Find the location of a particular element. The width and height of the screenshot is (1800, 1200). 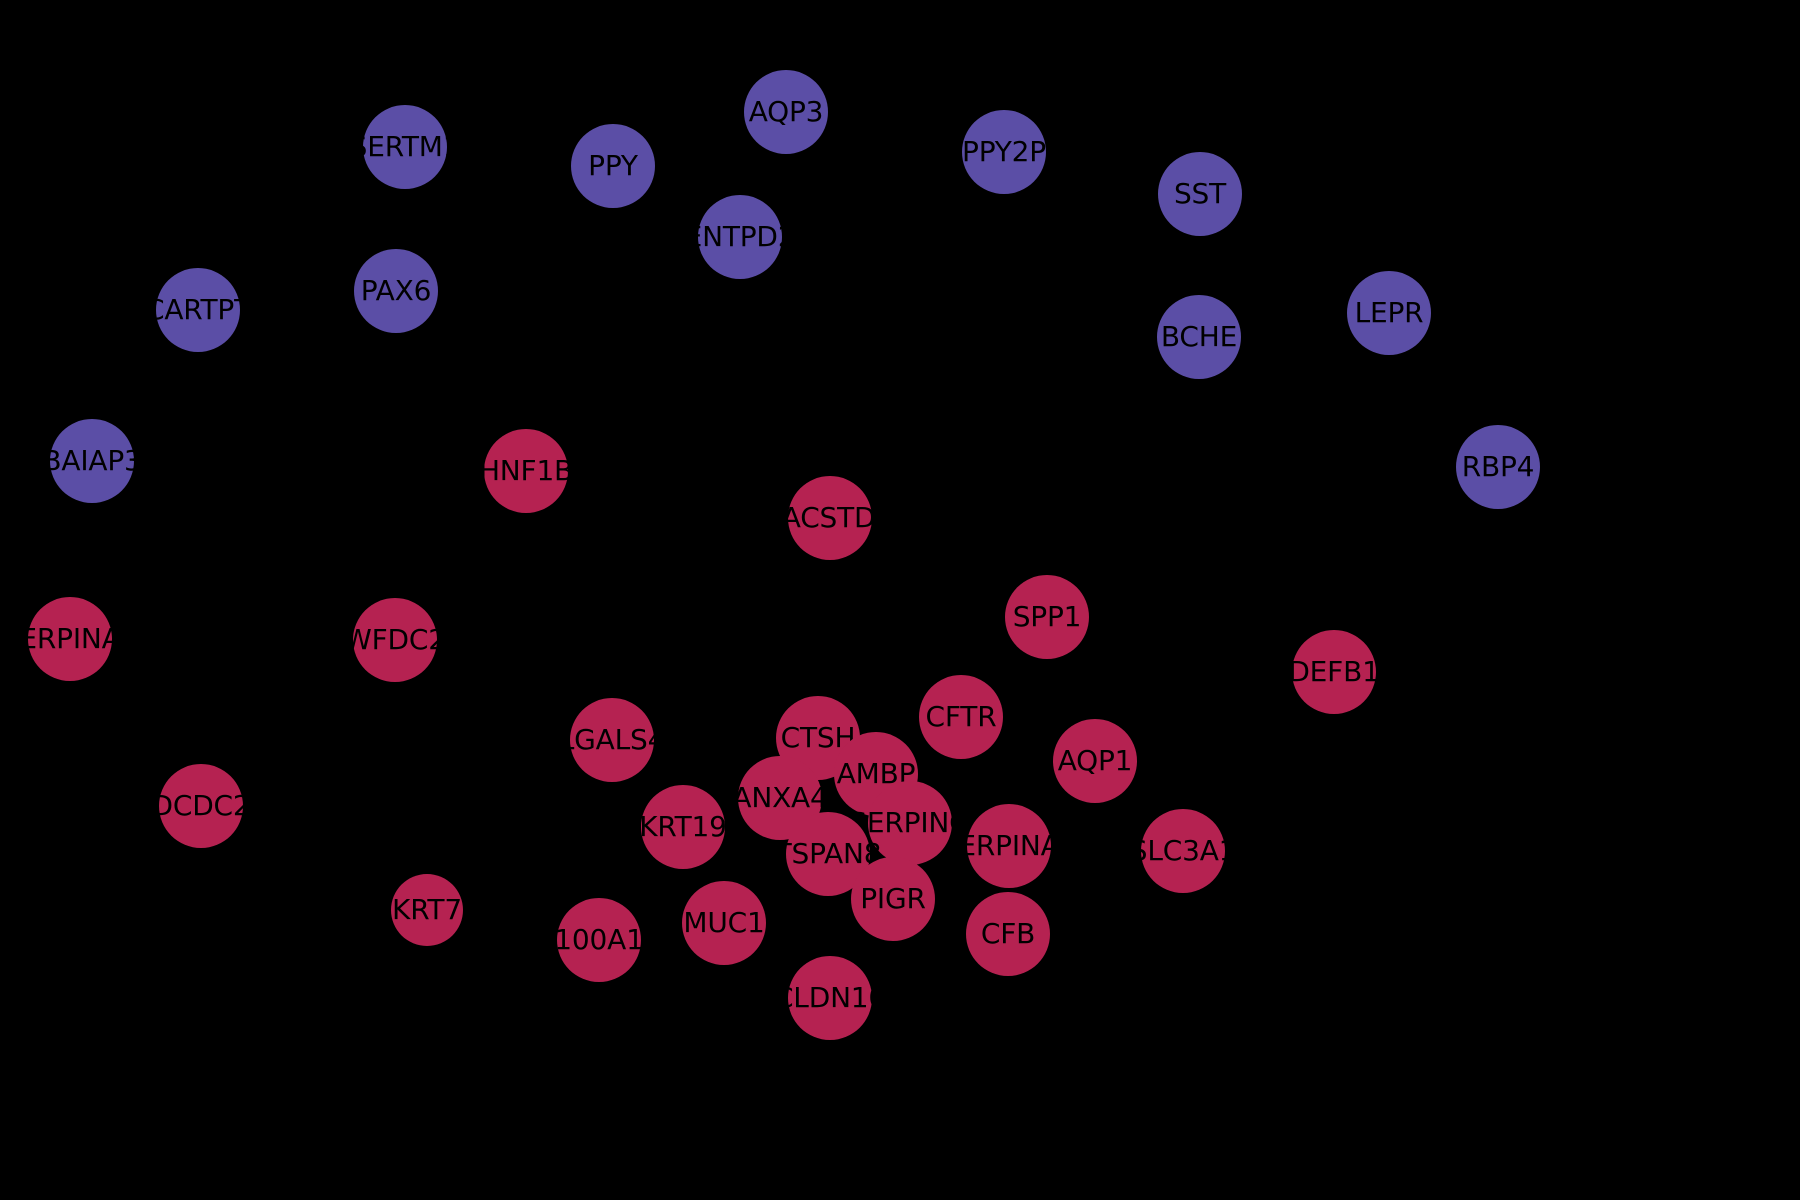

graph-node-label: CFB is located at coordinates (1008, 933).